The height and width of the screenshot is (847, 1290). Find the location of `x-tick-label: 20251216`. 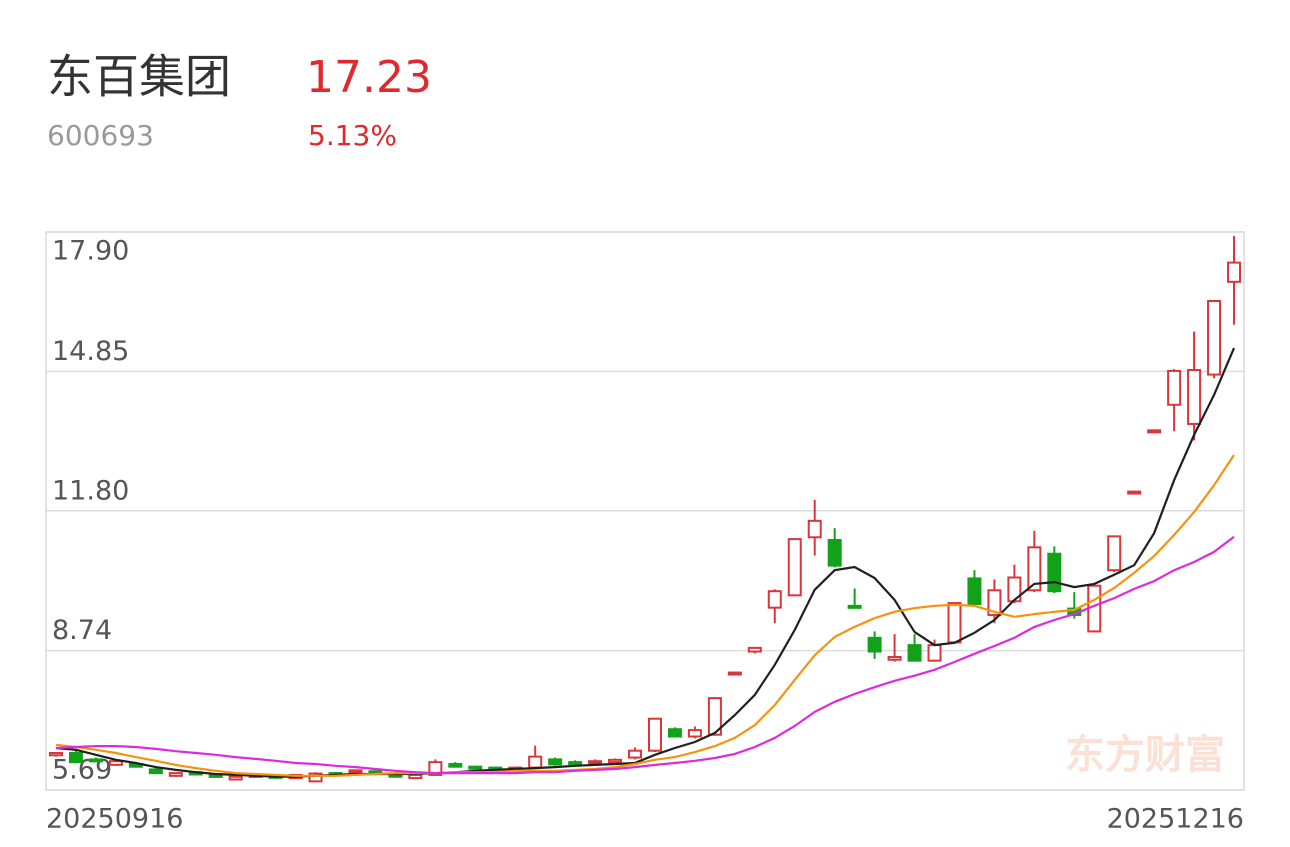

x-tick-label: 20251216 is located at coordinates (1175, 819).